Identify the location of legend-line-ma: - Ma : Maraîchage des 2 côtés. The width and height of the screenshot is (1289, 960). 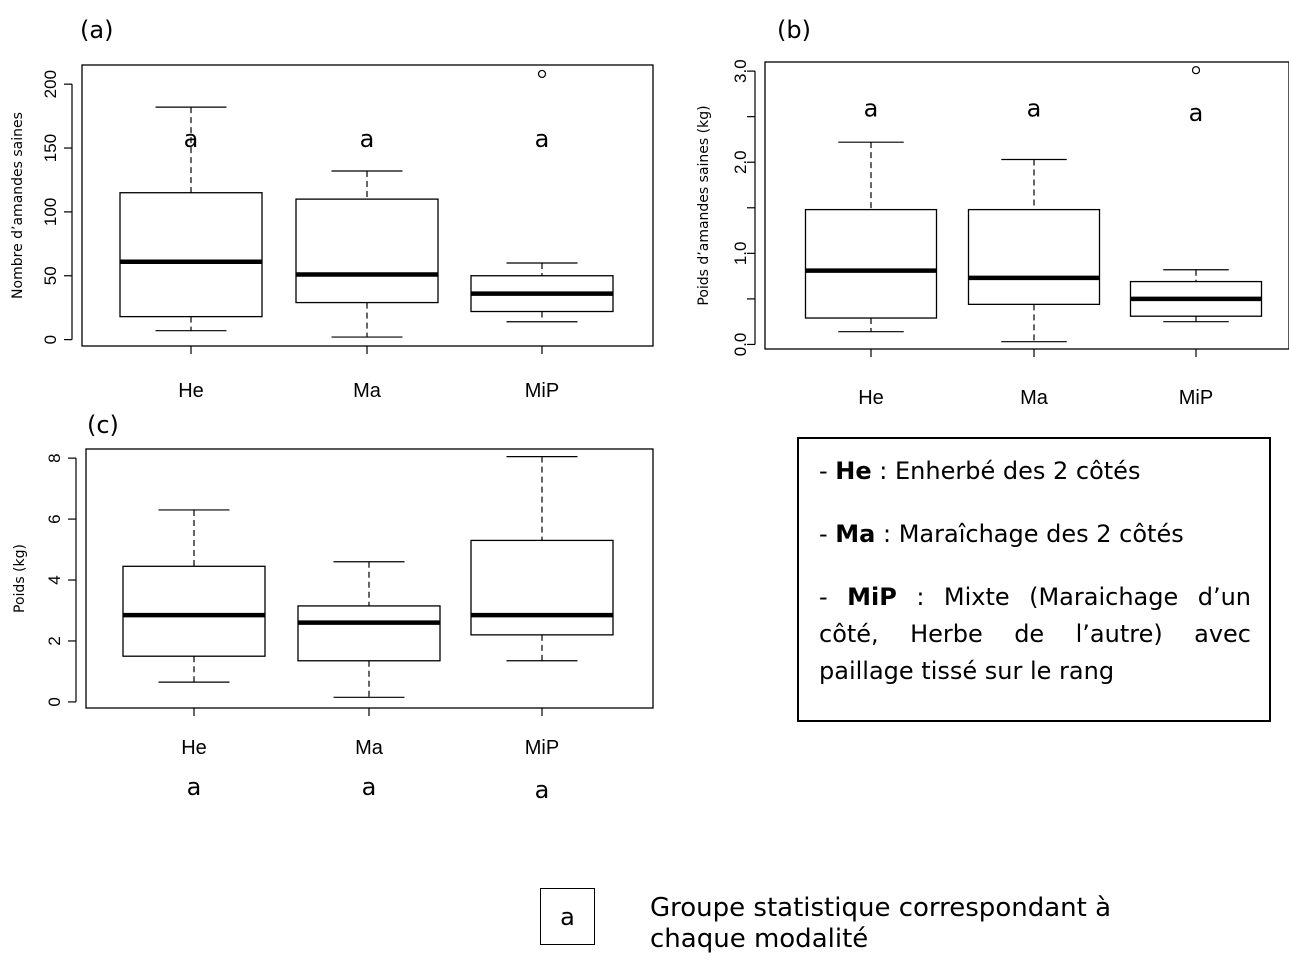
(1035, 534).